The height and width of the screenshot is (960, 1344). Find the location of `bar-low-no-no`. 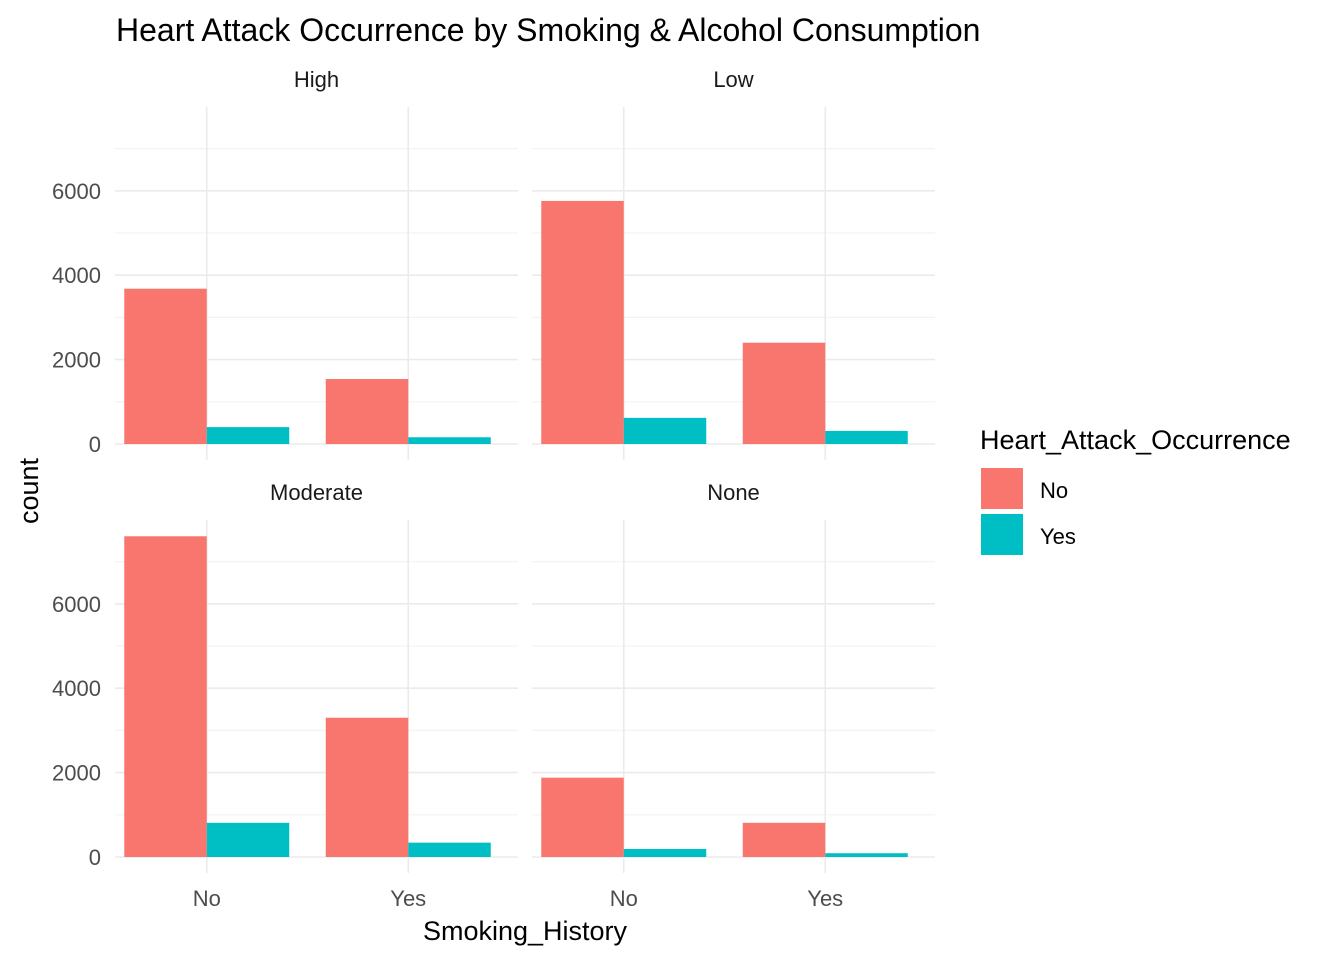

bar-low-no-no is located at coordinates (582, 322).